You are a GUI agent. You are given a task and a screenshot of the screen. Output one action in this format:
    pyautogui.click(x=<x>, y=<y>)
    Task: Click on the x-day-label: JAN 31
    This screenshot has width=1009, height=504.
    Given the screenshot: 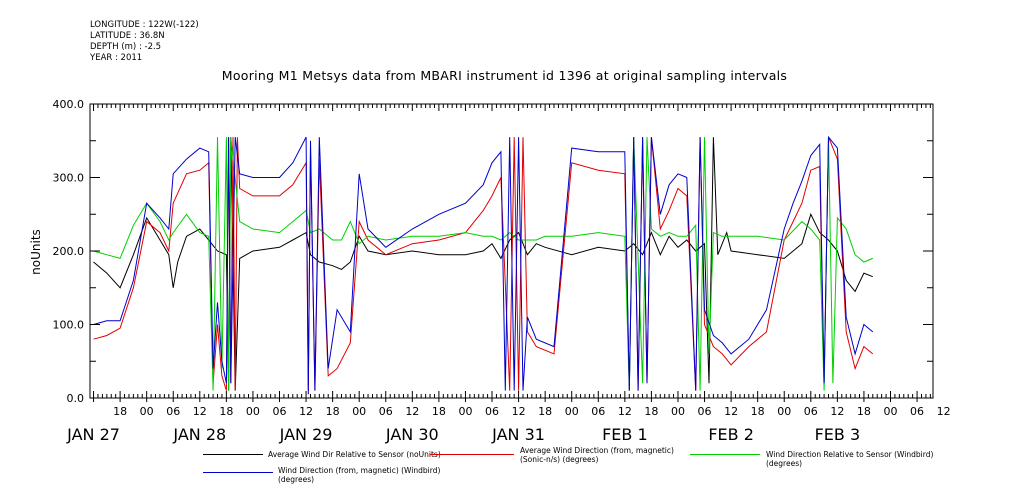 What is the action you would take?
    pyautogui.click(x=518, y=434)
    